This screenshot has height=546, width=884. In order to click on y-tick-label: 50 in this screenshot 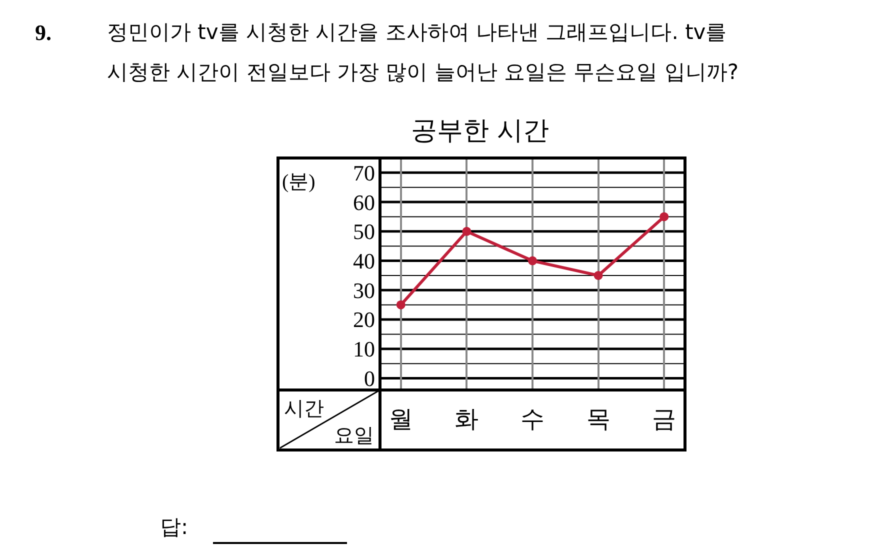, I will do `click(364, 231)`.